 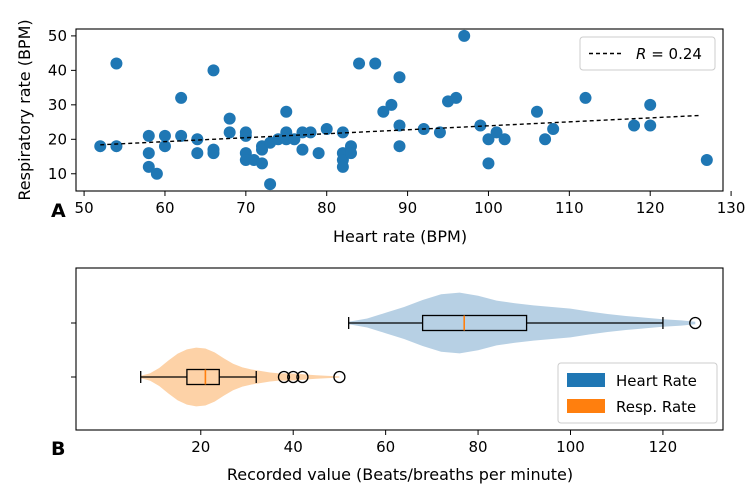 What do you see at coordinates (676, 54) in the screenshot?
I see `legend-r-value: = 0.24` at bounding box center [676, 54].